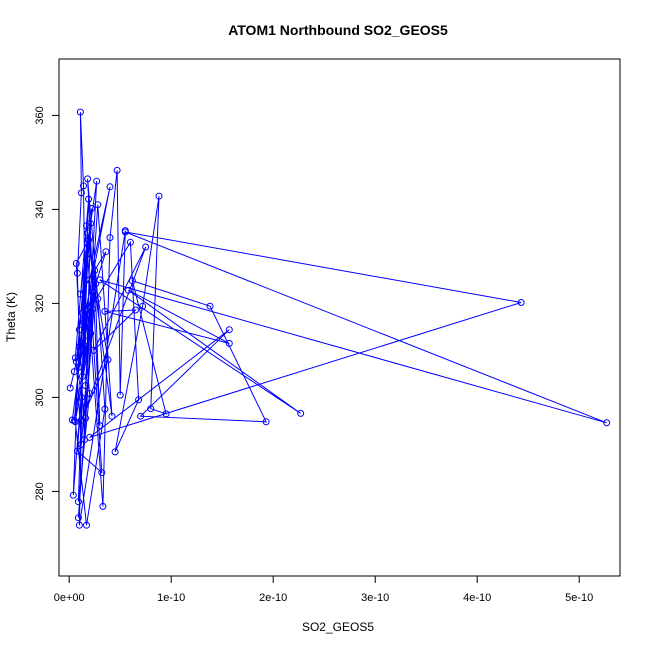 This screenshot has height=650, width=650. What do you see at coordinates (338, 30) in the screenshot?
I see `chart-title: ATOM1 Northbound SO2_GEOS5` at bounding box center [338, 30].